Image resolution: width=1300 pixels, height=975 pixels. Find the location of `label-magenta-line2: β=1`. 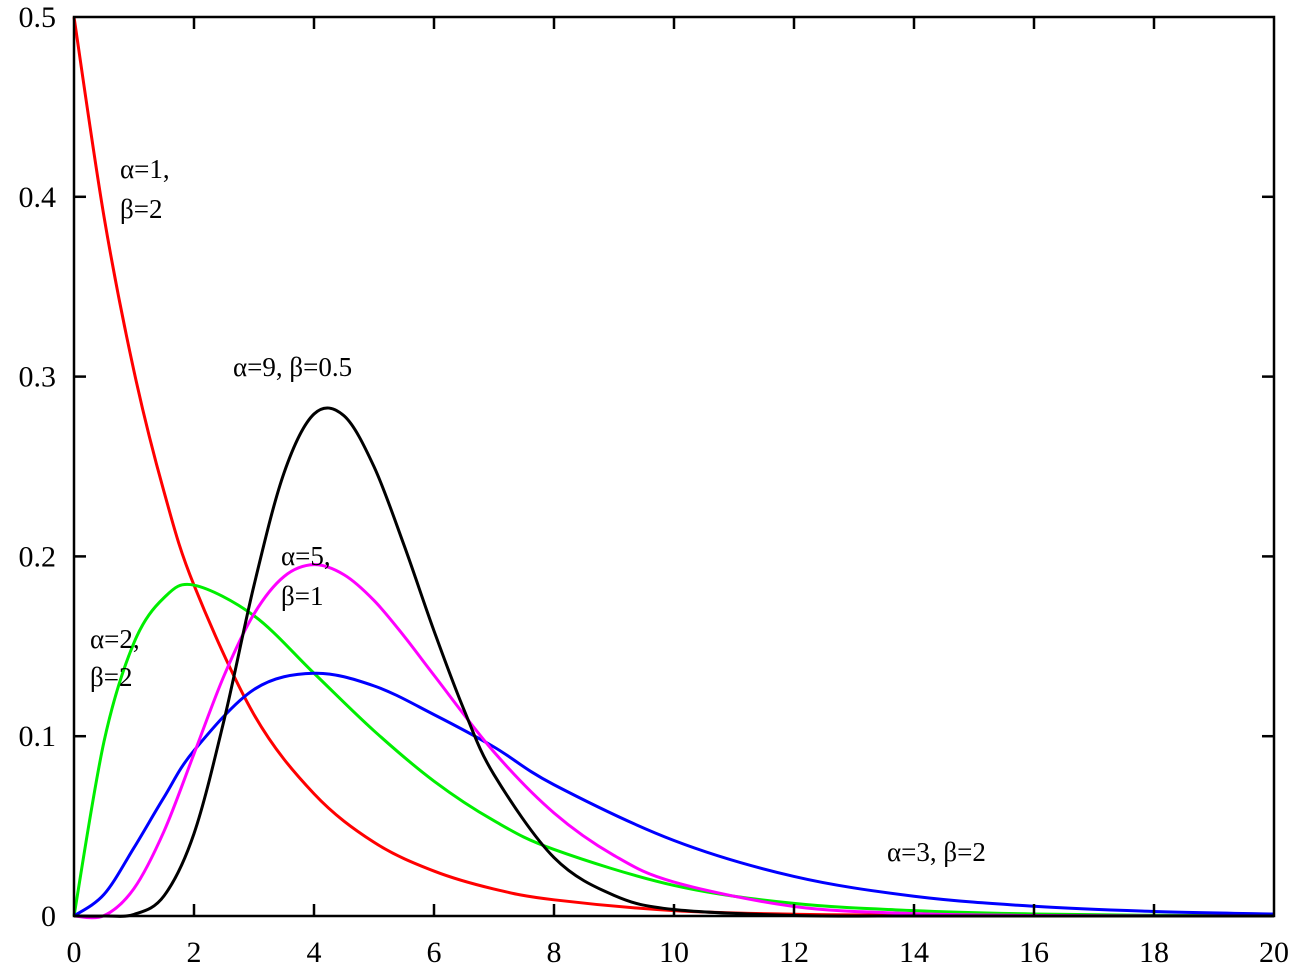

label-magenta-line2: β=1 is located at coordinates (302, 596).